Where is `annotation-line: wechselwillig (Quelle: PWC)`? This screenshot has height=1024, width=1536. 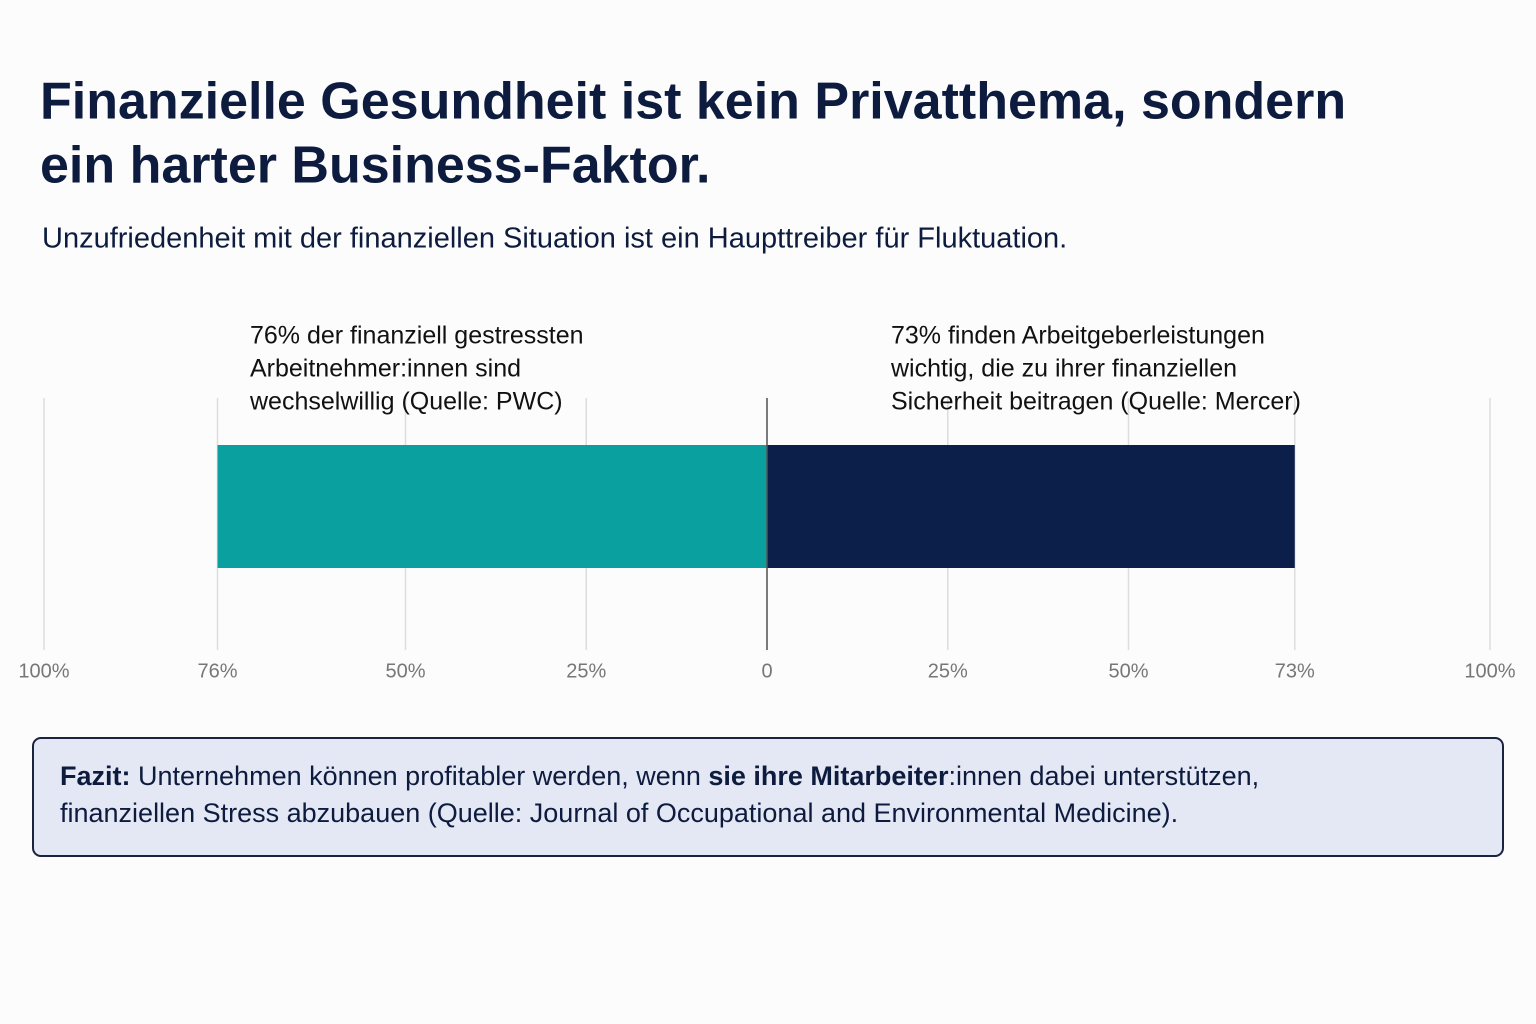 annotation-line: wechselwillig (Quelle: PWC) is located at coordinates (406, 402).